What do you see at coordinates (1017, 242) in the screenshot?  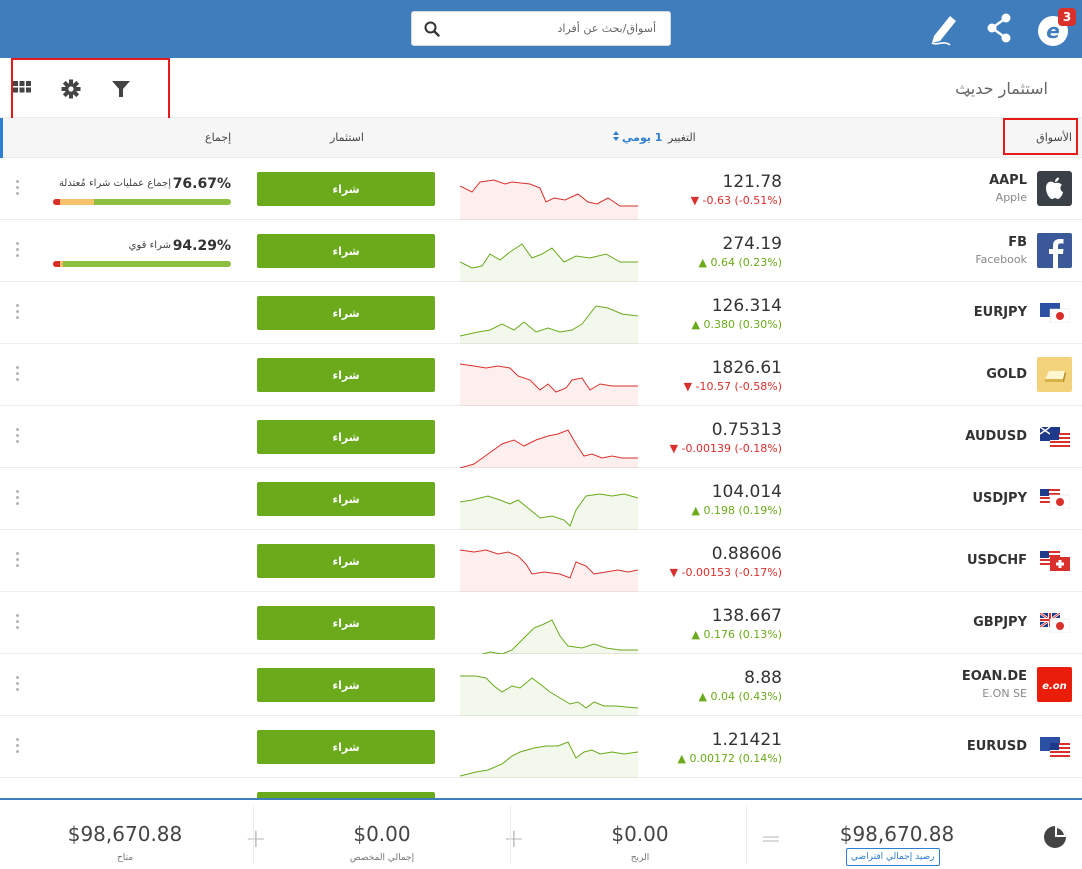 I see `market-symbol: FB` at bounding box center [1017, 242].